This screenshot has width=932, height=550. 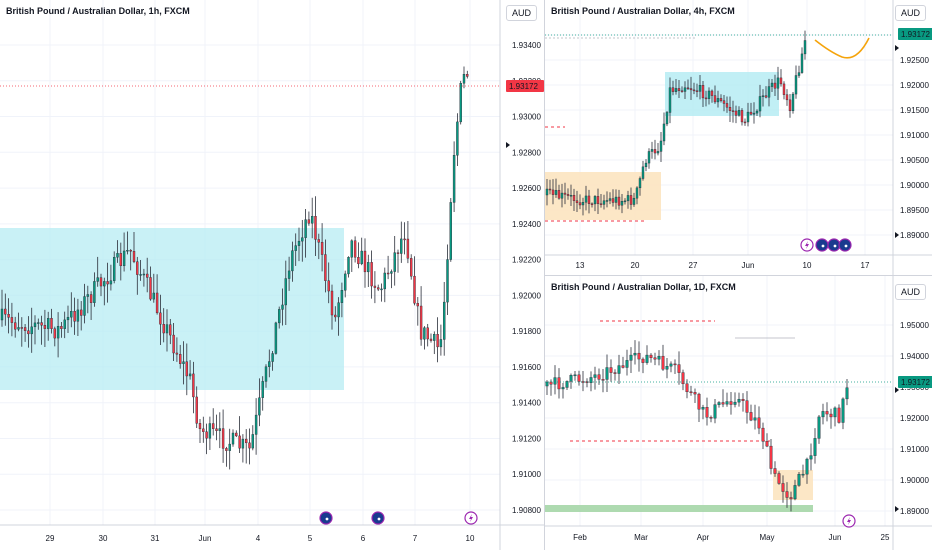 What do you see at coordinates (172, 309) in the screenshot?
I see `range-zone` at bounding box center [172, 309].